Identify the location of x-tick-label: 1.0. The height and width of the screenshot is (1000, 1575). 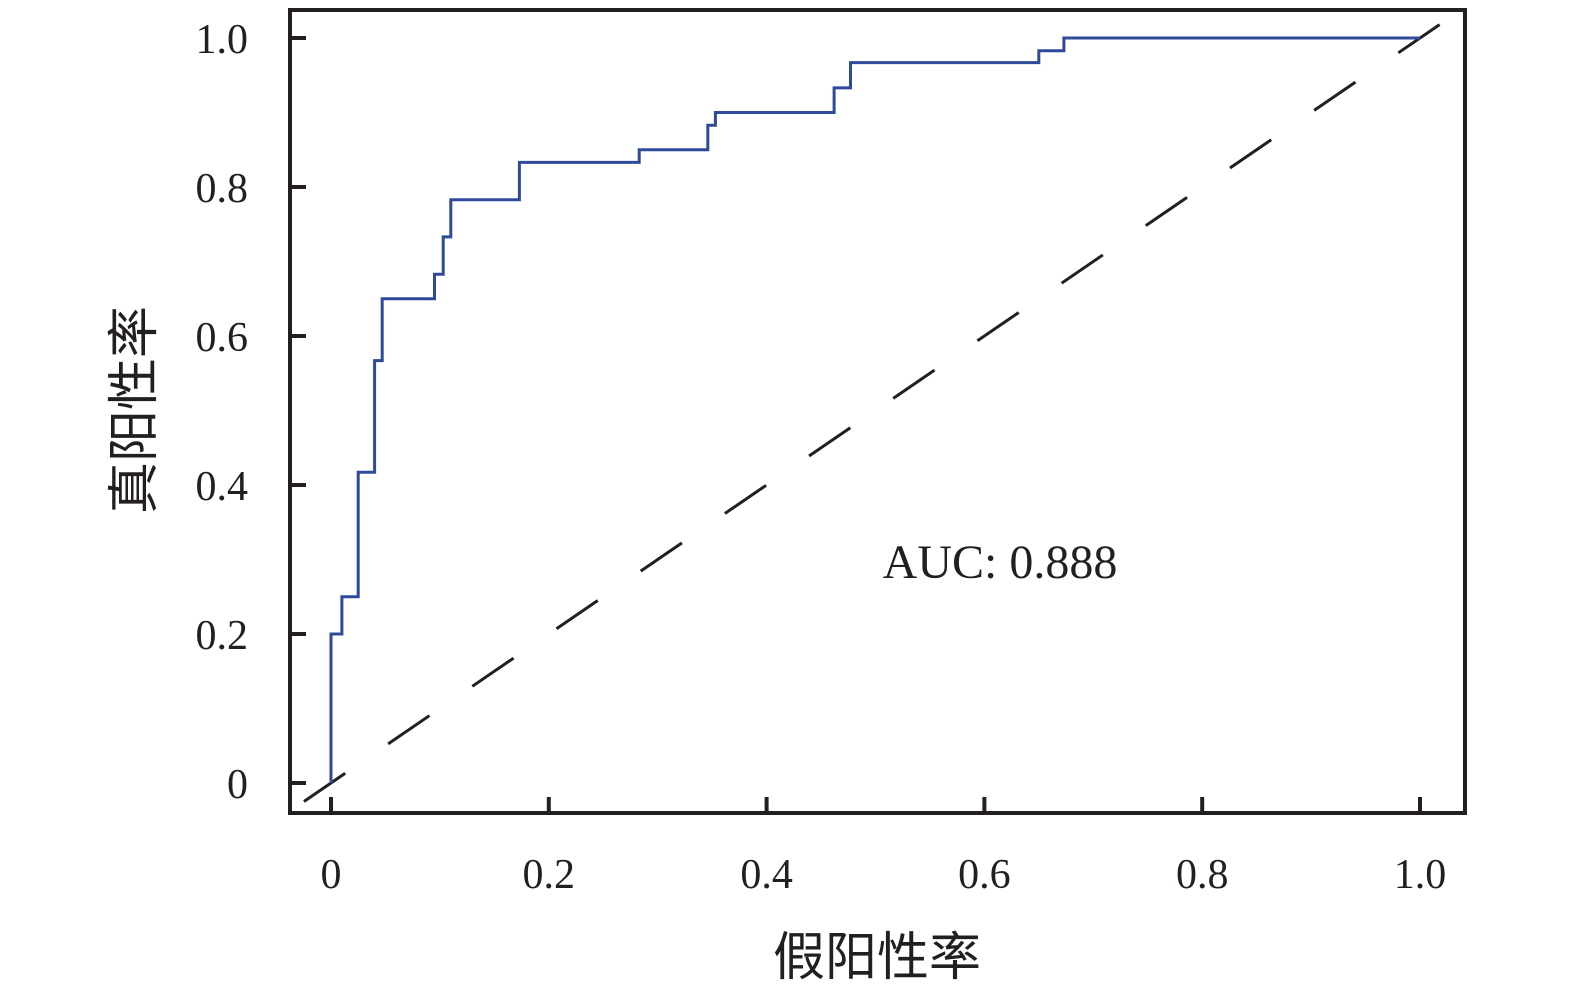
(1420, 875).